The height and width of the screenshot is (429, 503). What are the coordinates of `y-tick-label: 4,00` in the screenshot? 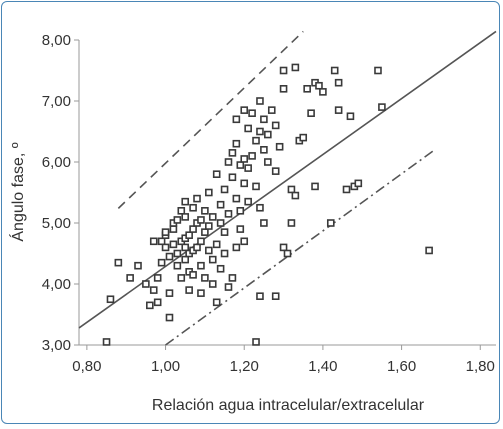 It's located at (56, 284).